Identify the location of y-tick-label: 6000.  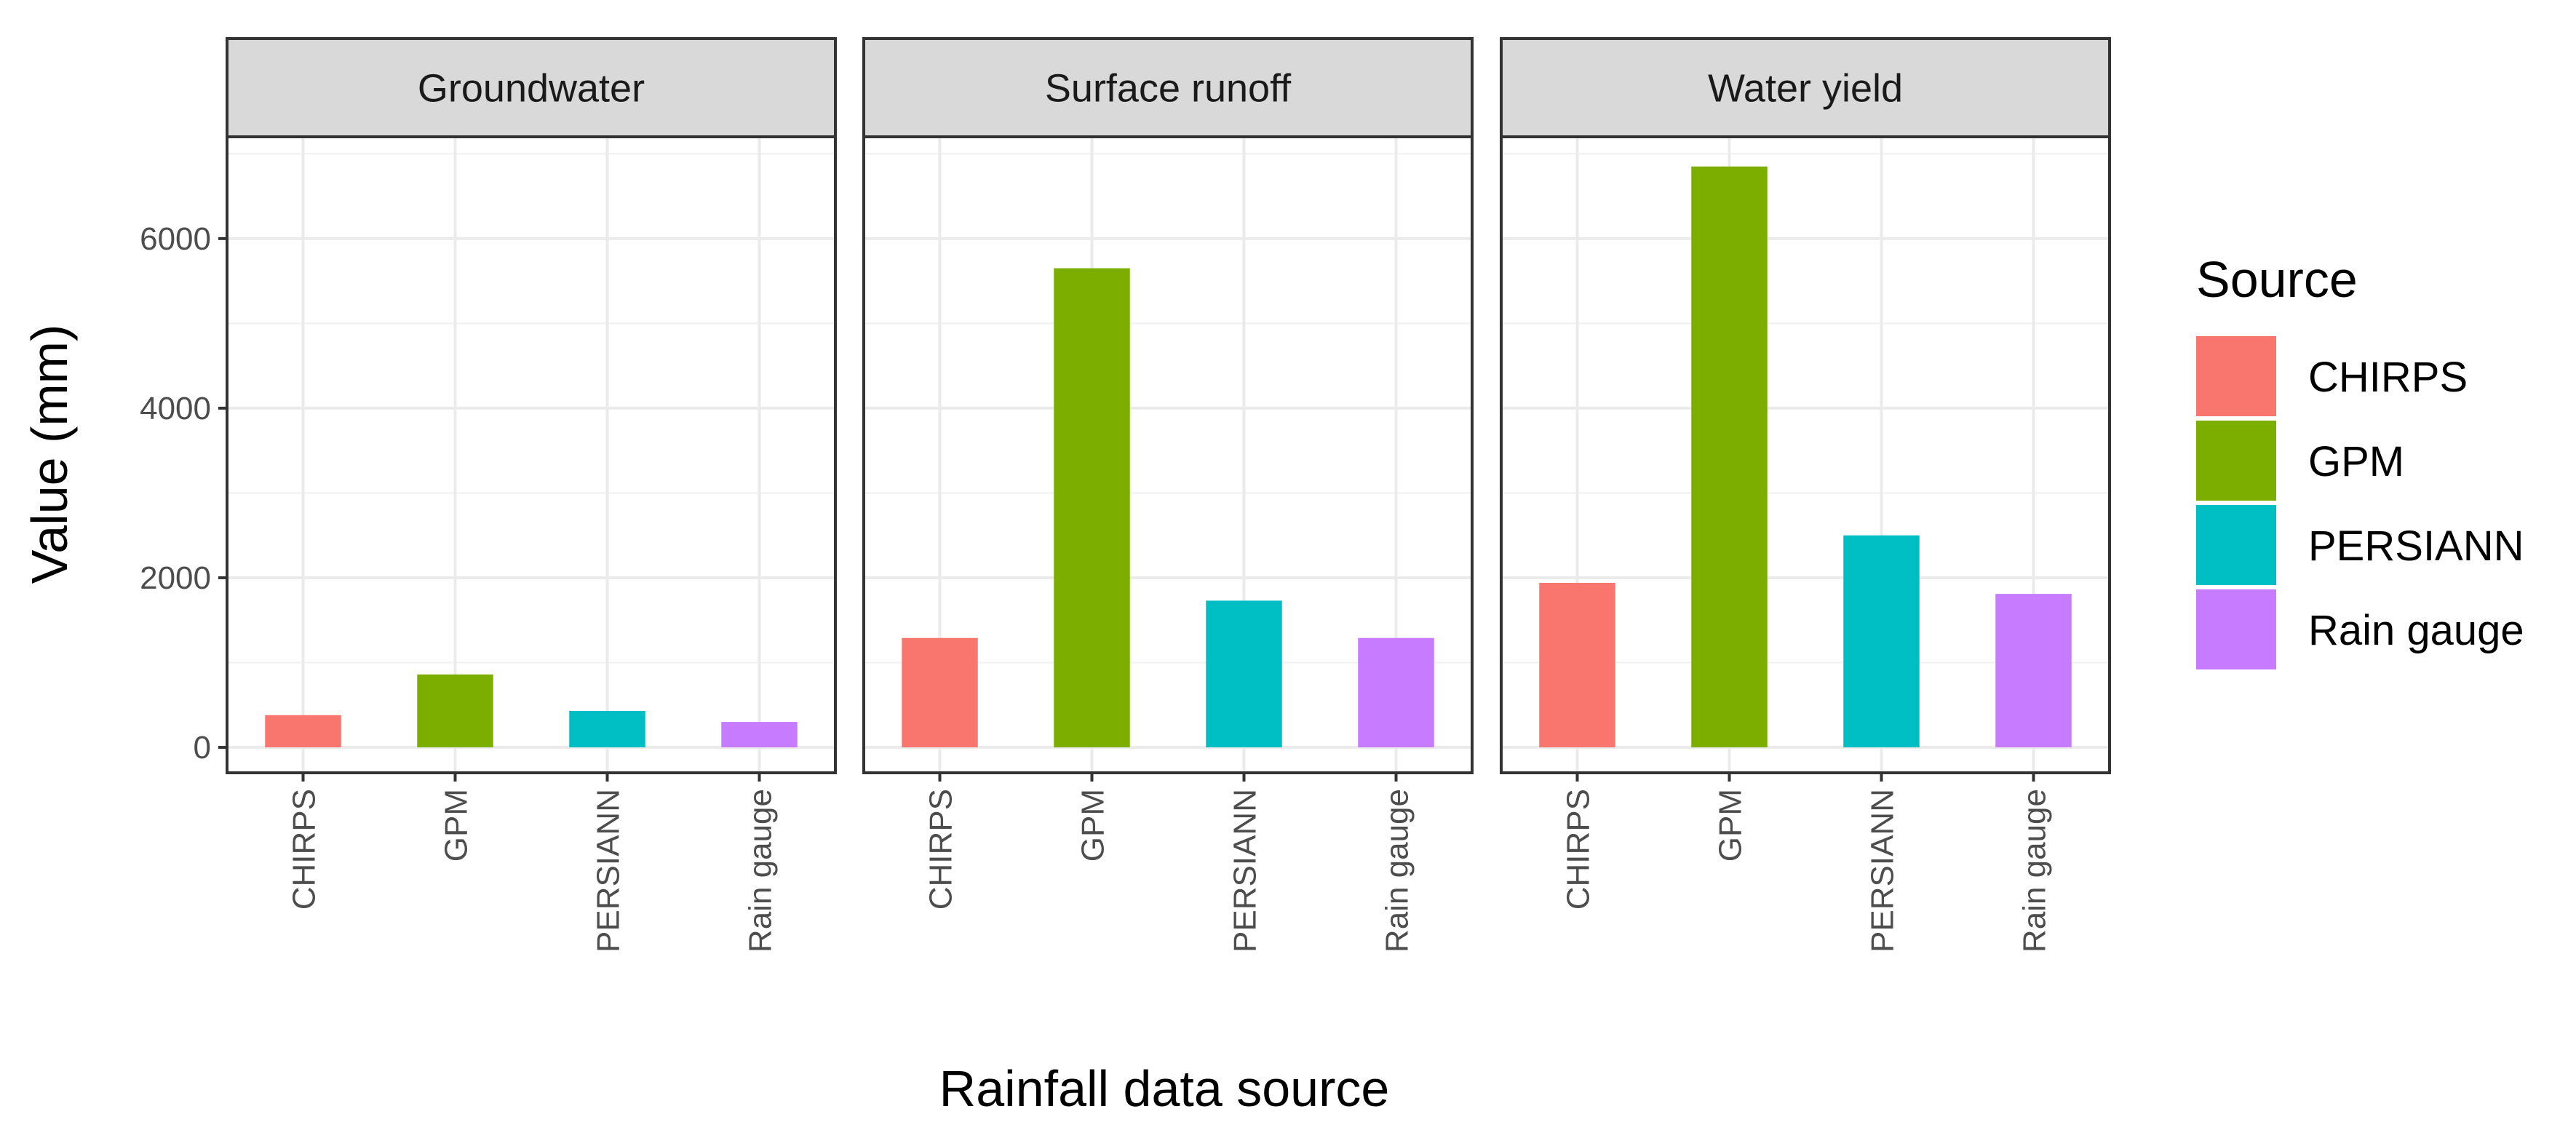
(175, 239).